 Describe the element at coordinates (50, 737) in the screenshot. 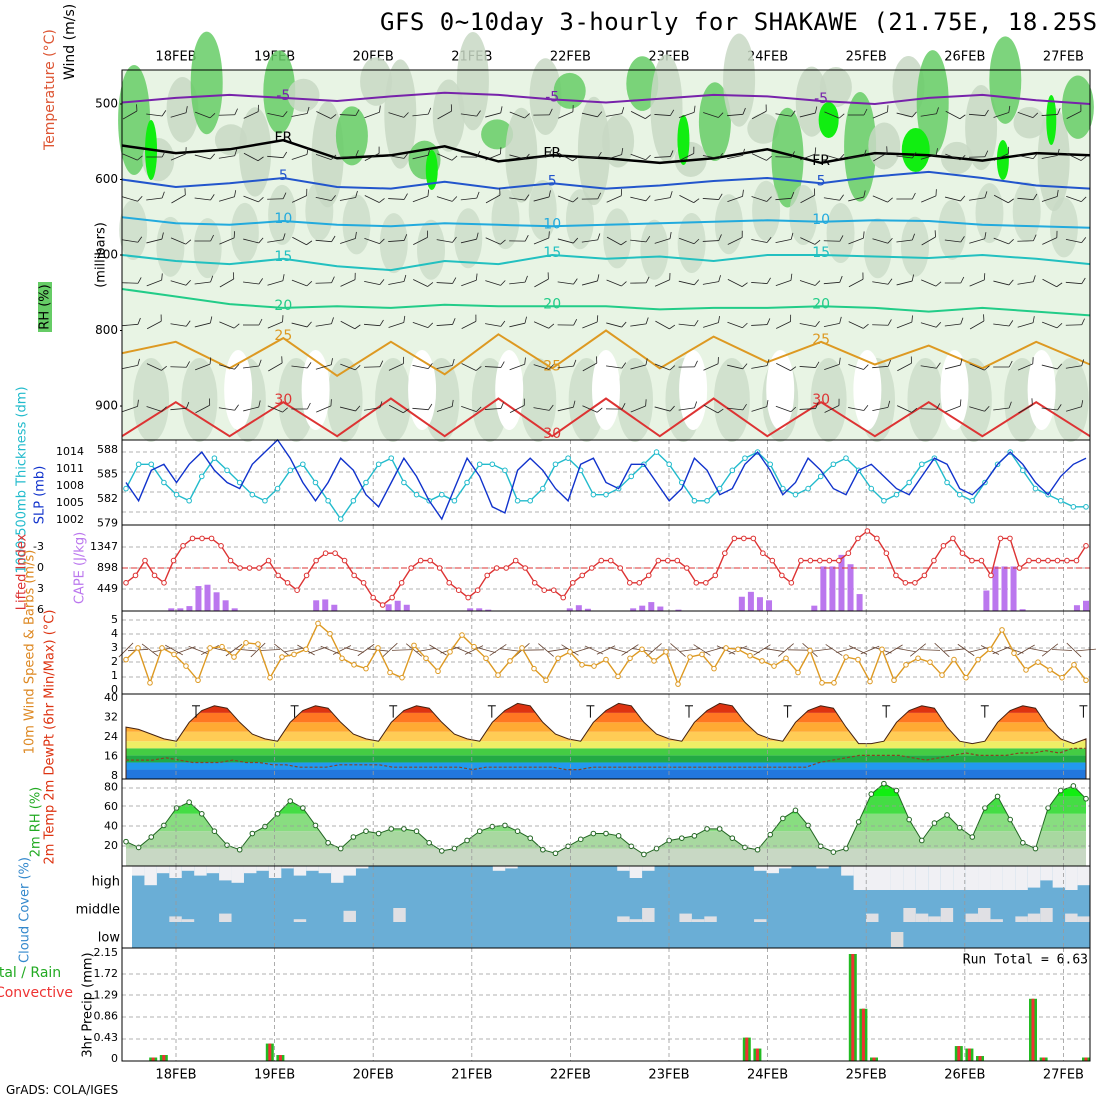

I see `t2m-axis-label: 2m Temp 2m DewPt (6hr Min/Max) (°C)` at that location.